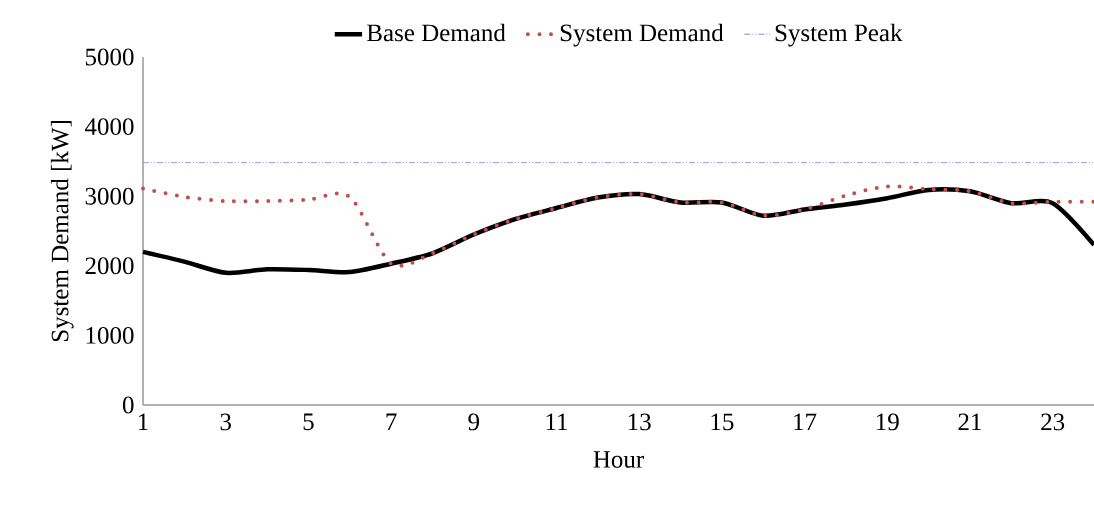 The height and width of the screenshot is (508, 1094). What do you see at coordinates (639, 422) in the screenshot?
I see `x-tick-label: 13` at bounding box center [639, 422].